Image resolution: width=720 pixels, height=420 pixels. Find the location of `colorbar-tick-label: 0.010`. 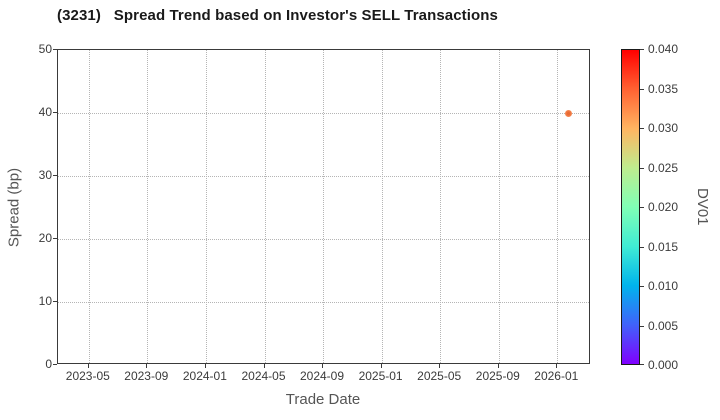

colorbar-tick-label: 0.010 is located at coordinates (663, 286).